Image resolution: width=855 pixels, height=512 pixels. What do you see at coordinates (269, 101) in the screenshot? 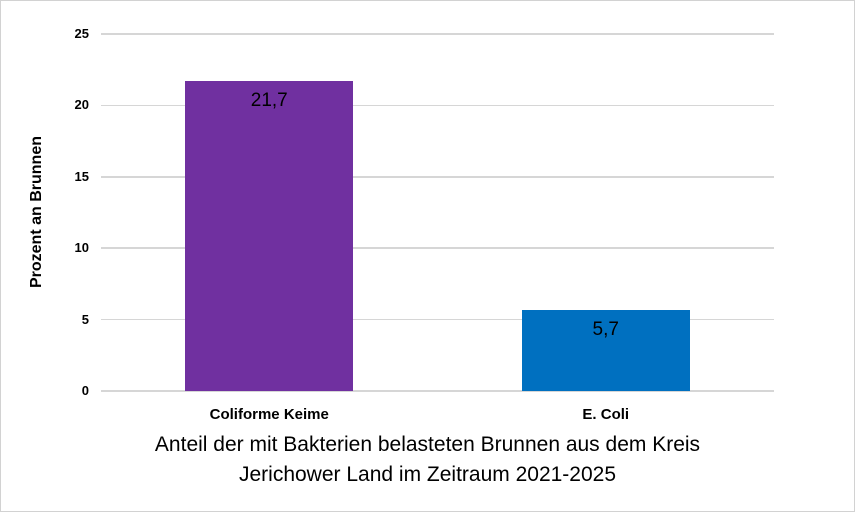
I see `bar-value-label: 21,7` at bounding box center [269, 101].